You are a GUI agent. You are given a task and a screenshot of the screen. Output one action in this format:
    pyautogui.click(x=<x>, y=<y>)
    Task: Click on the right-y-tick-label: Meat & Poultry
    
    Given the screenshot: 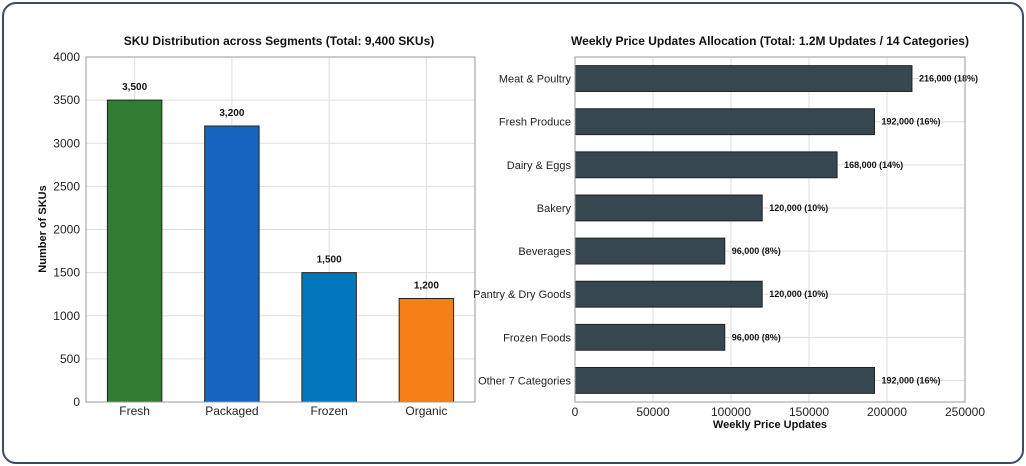 What is the action you would take?
    pyautogui.click(x=535, y=80)
    